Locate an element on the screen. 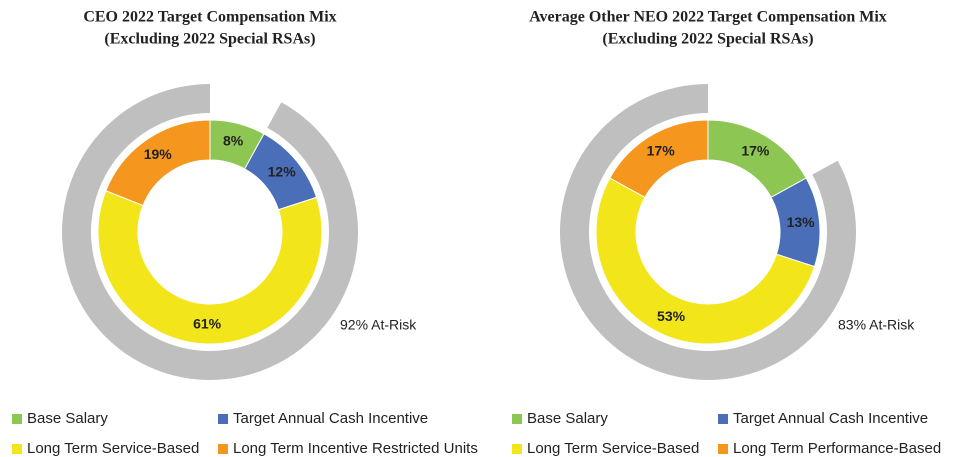 This screenshot has height=457, width=955. data-label: 13% is located at coordinates (801, 222).